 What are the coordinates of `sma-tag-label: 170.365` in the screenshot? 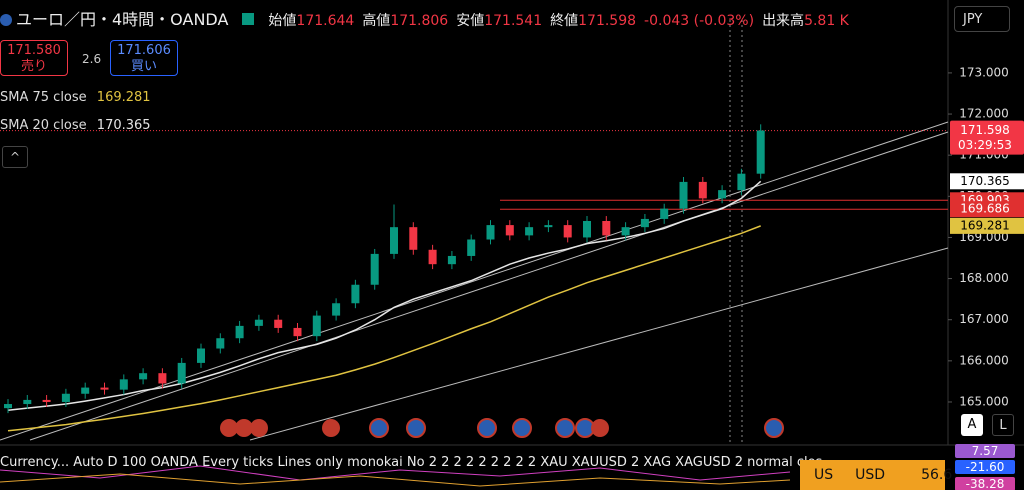 It's located at (985, 181).